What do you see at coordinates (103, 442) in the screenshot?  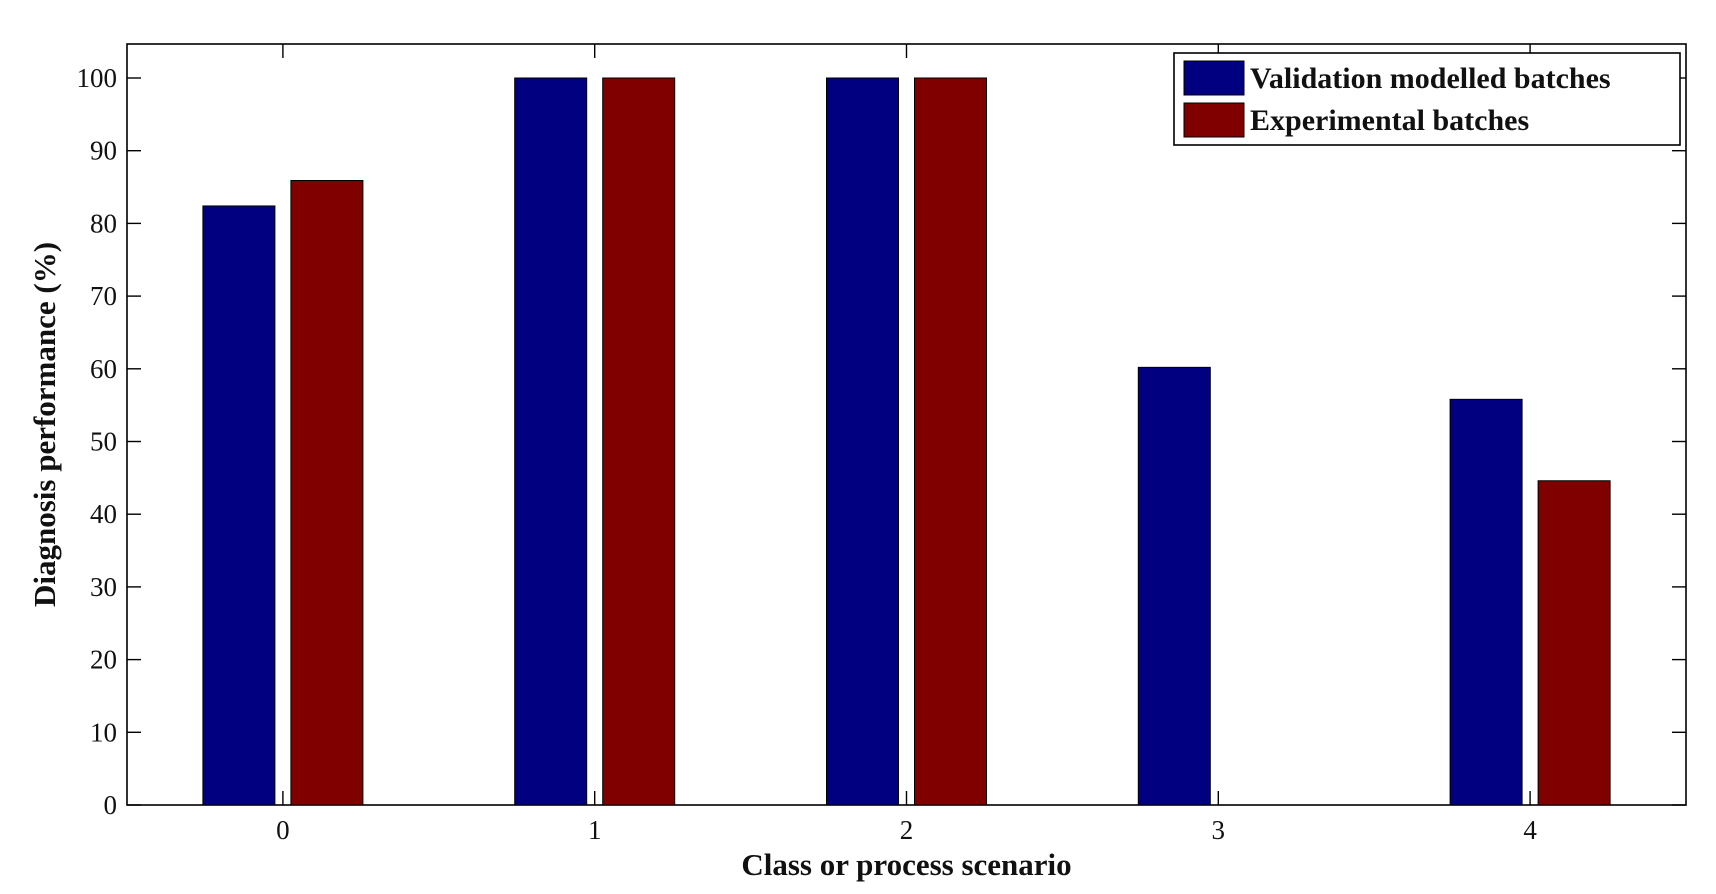 I see `y-tick-label: 50` at bounding box center [103, 442].